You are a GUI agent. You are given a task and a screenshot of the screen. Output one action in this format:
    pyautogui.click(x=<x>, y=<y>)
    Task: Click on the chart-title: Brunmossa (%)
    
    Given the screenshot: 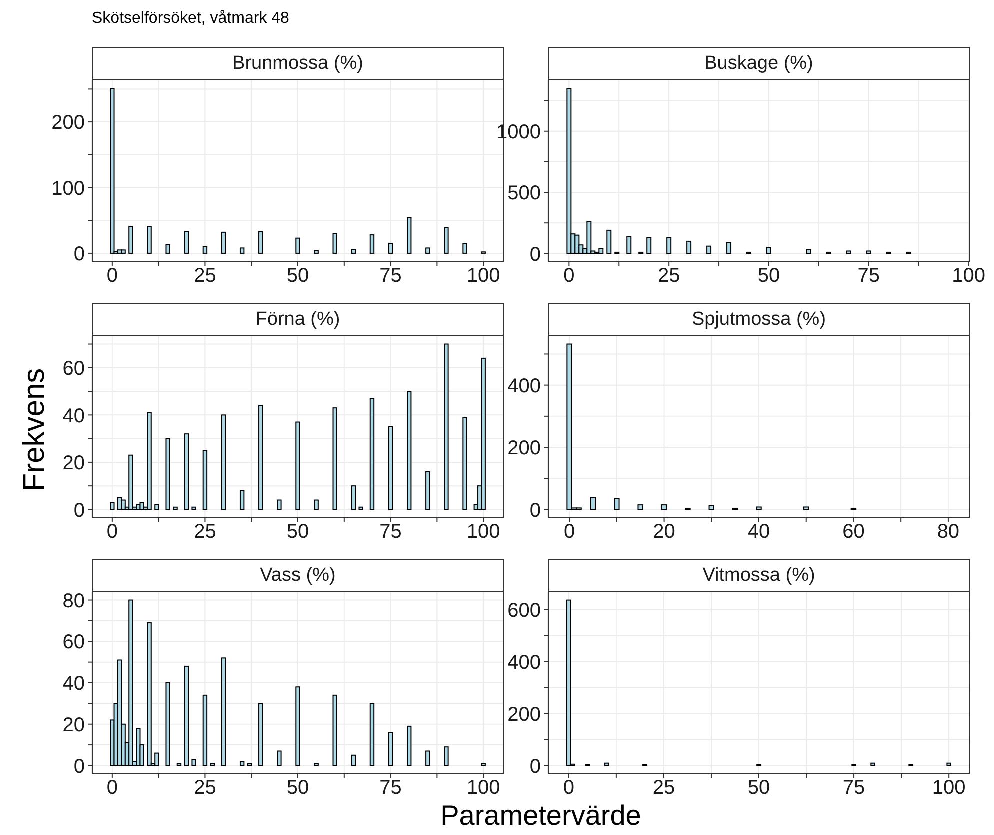 What is the action you would take?
    pyautogui.click(x=298, y=63)
    